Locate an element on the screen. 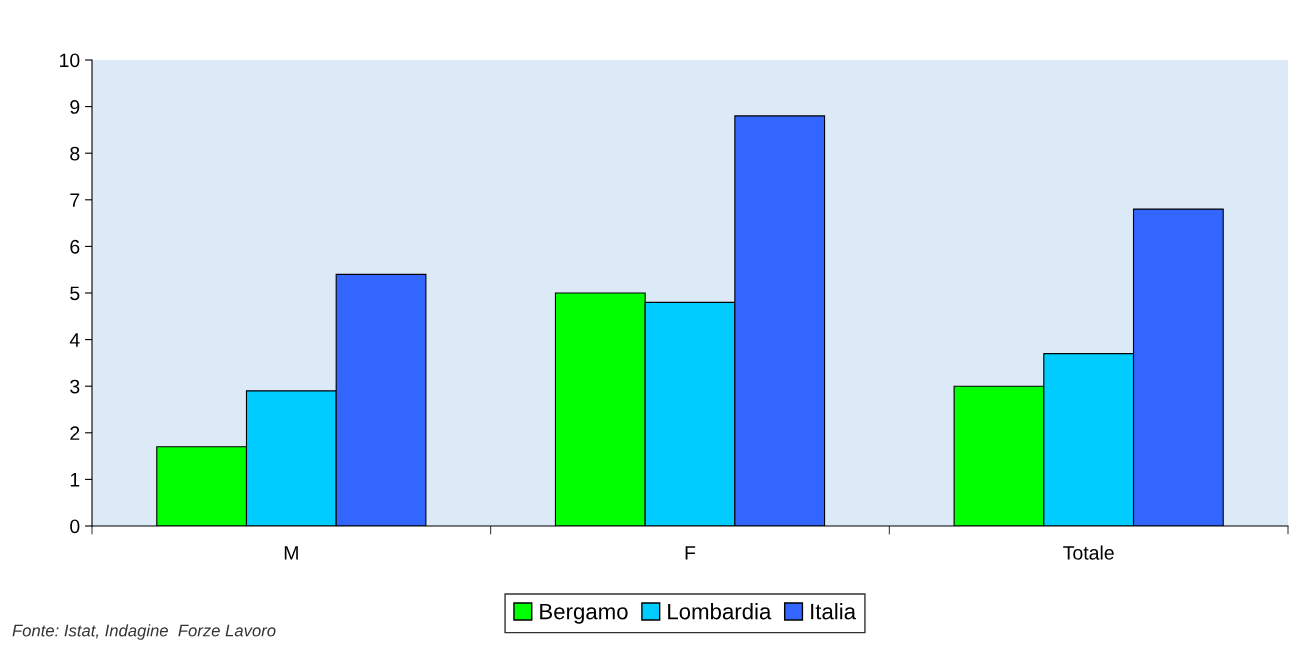  source-note: Fonte: Istat, Indagine Forze Lavoro is located at coordinates (144, 632).